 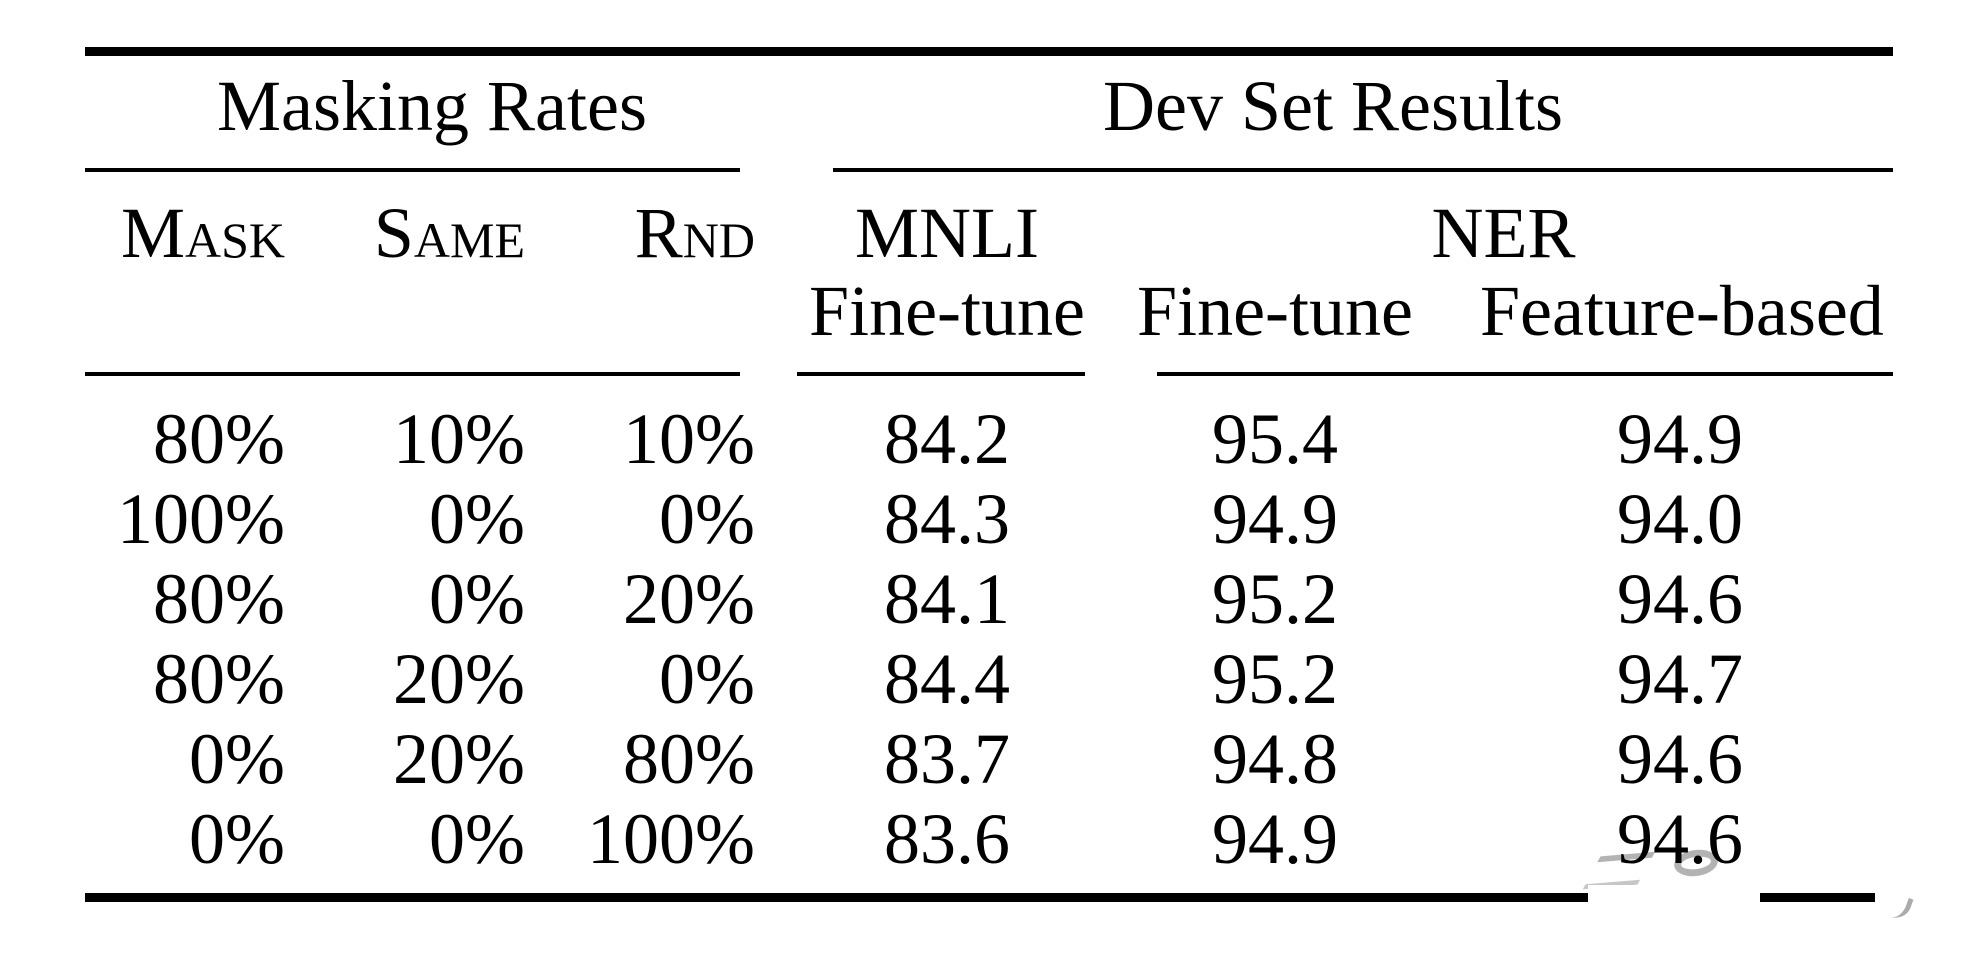 What do you see at coordinates (694, 233) in the screenshot?
I see `col-header-rnd: Rnd` at bounding box center [694, 233].